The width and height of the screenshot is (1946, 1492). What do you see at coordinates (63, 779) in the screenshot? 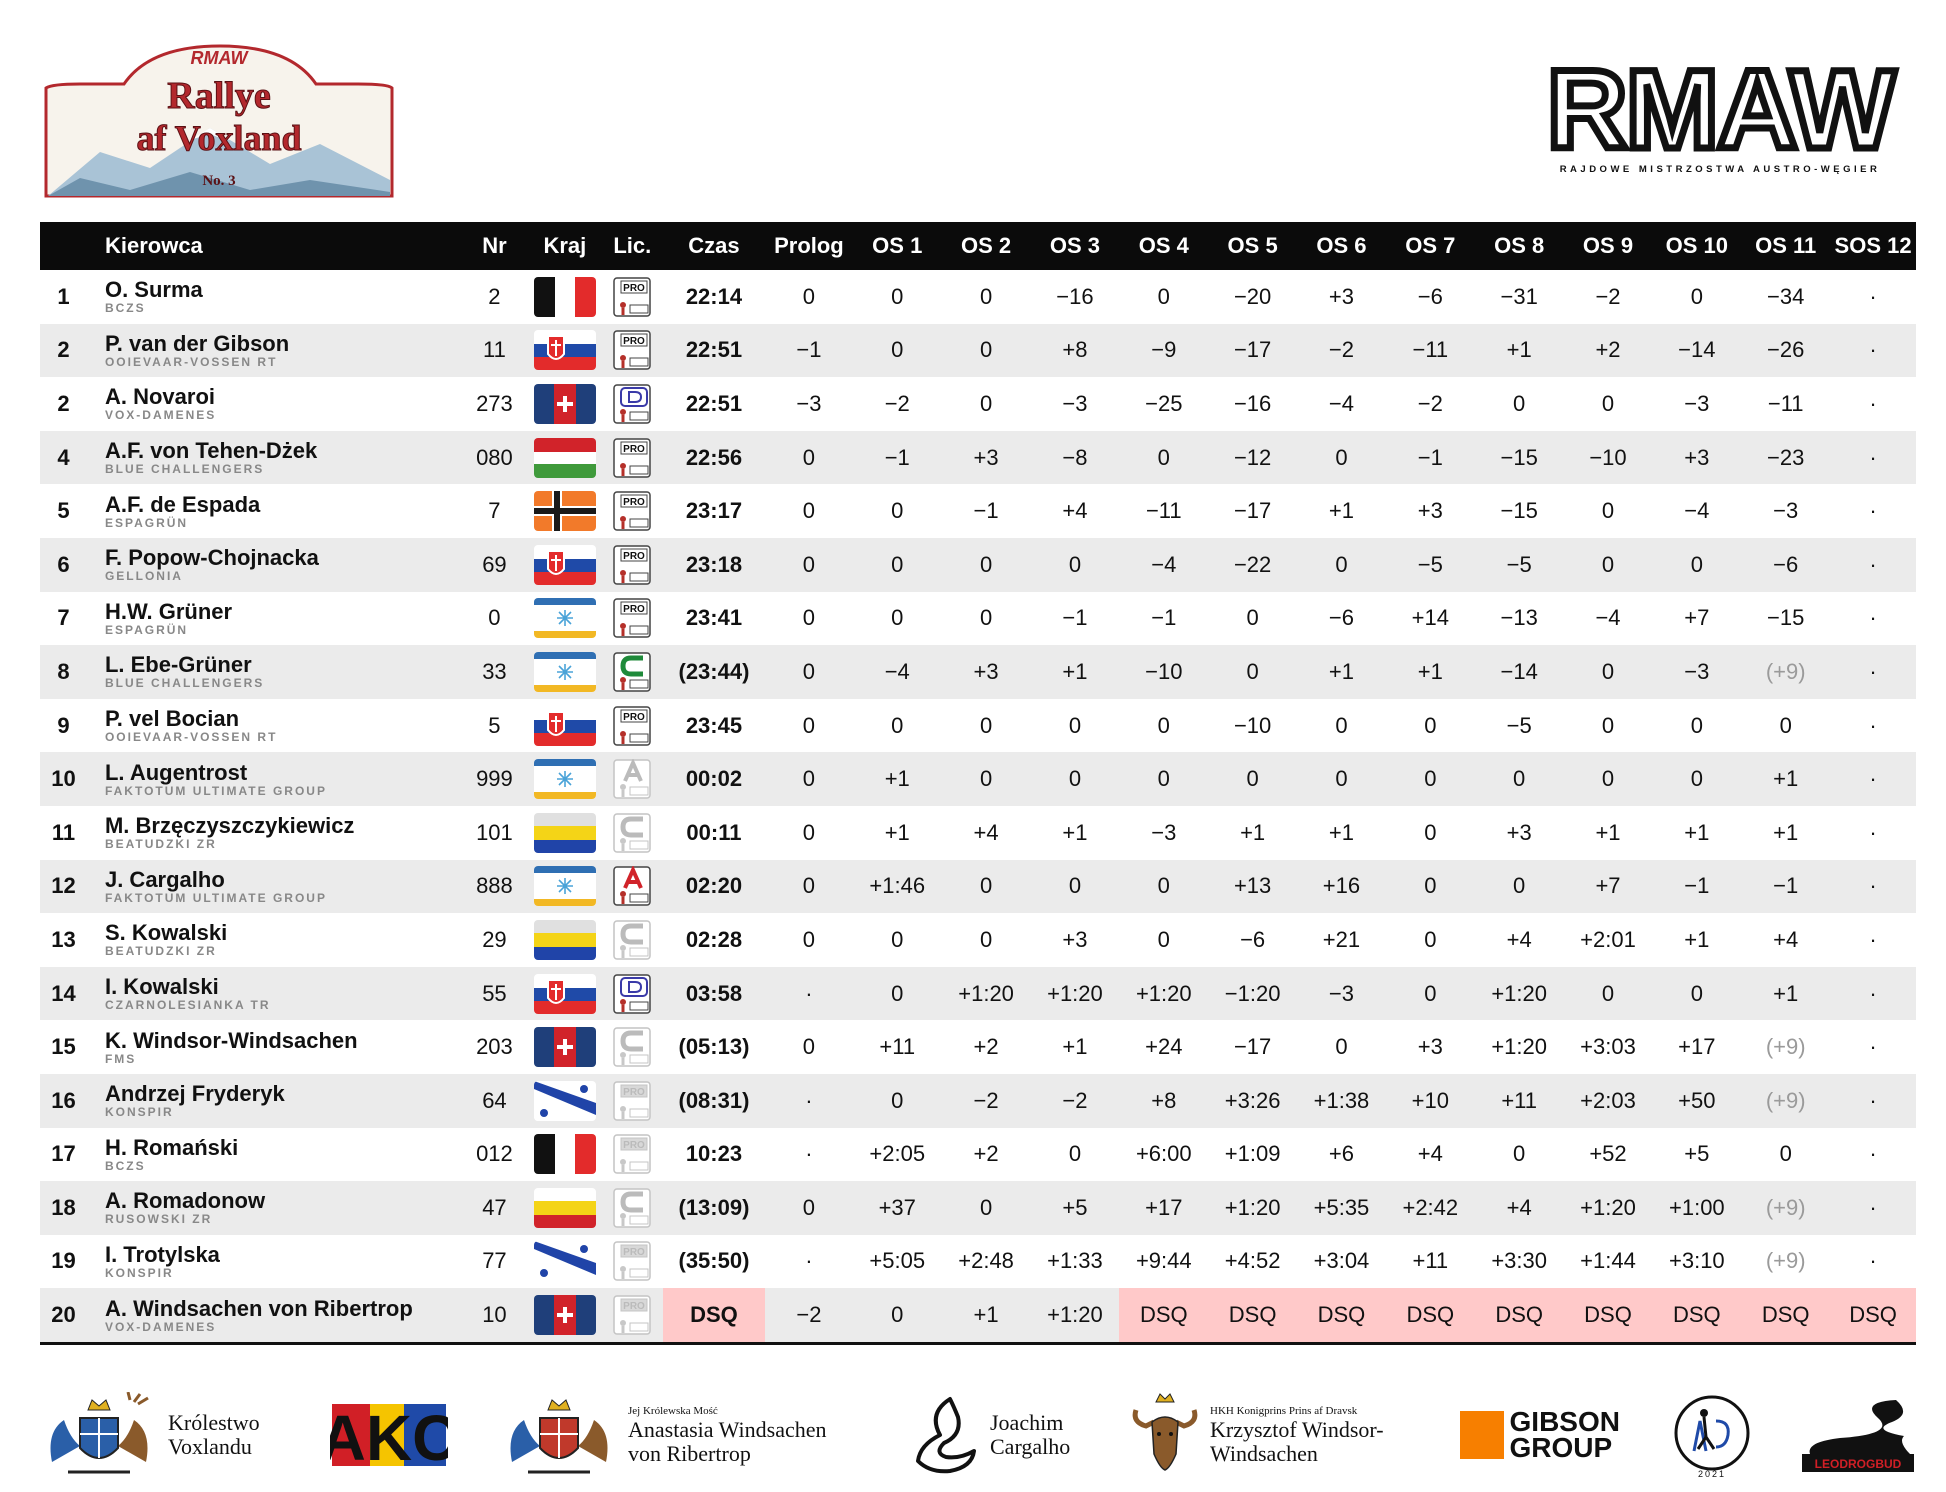
I see `position-cell: 10` at bounding box center [63, 779].